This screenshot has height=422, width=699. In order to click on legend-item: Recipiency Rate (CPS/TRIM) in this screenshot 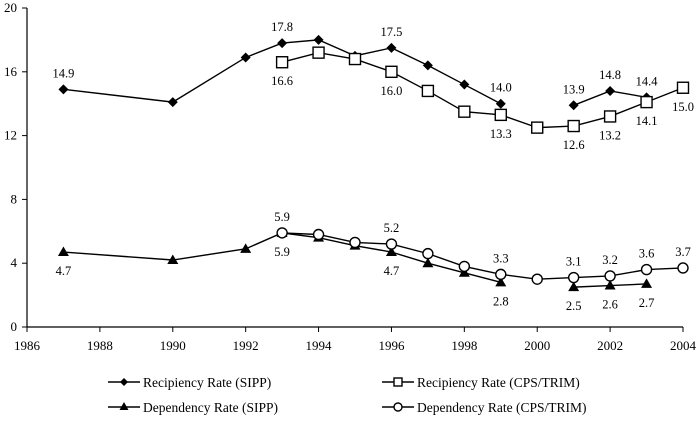, I will do `click(481, 382)`.